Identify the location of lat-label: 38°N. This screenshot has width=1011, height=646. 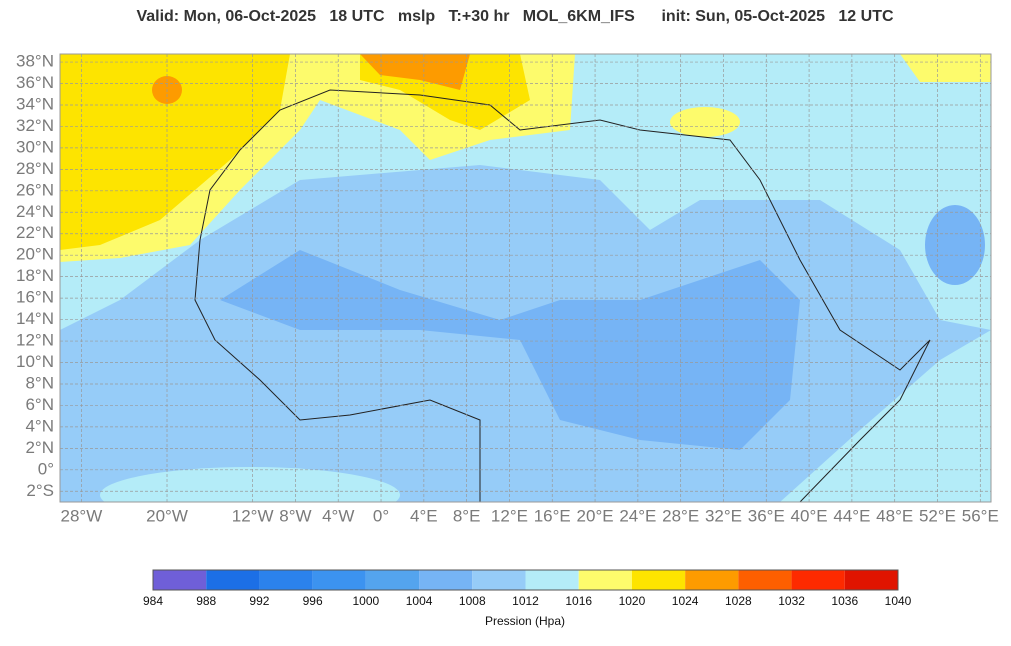
(35, 61).